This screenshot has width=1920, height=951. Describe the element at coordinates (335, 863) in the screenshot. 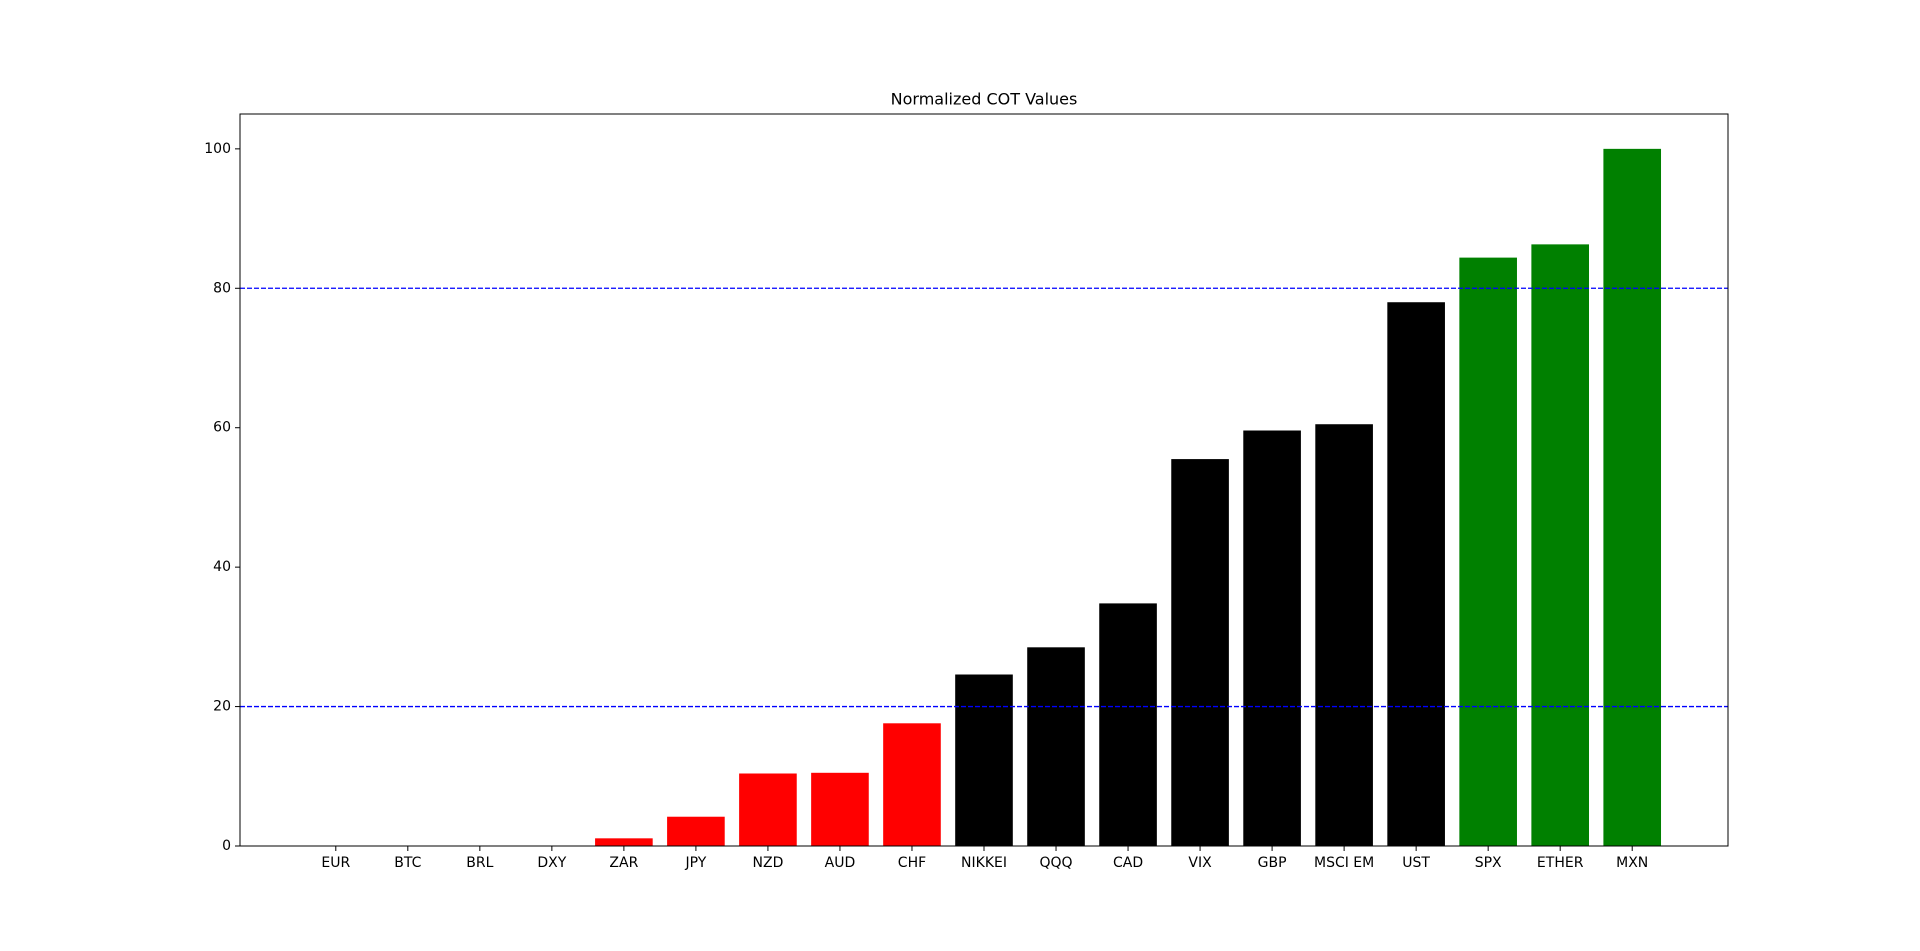

I see `x-tick-label: EUR` at that location.